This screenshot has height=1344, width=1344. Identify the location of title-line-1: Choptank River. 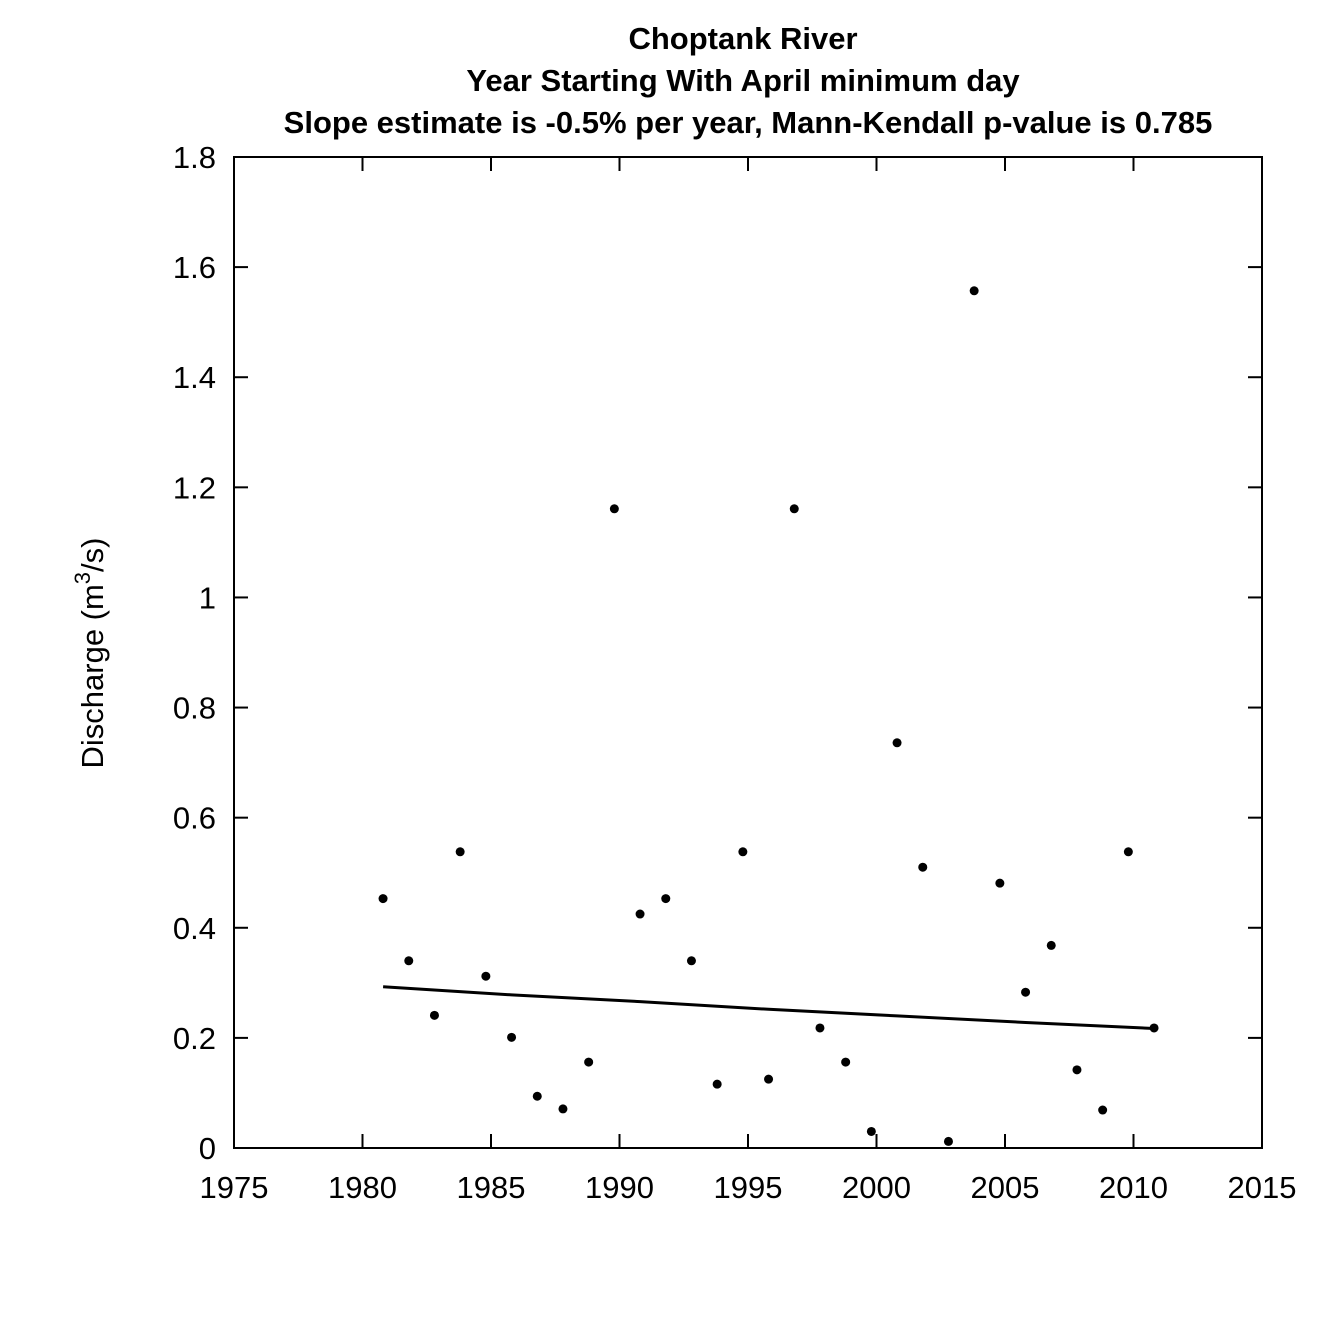
(742, 38).